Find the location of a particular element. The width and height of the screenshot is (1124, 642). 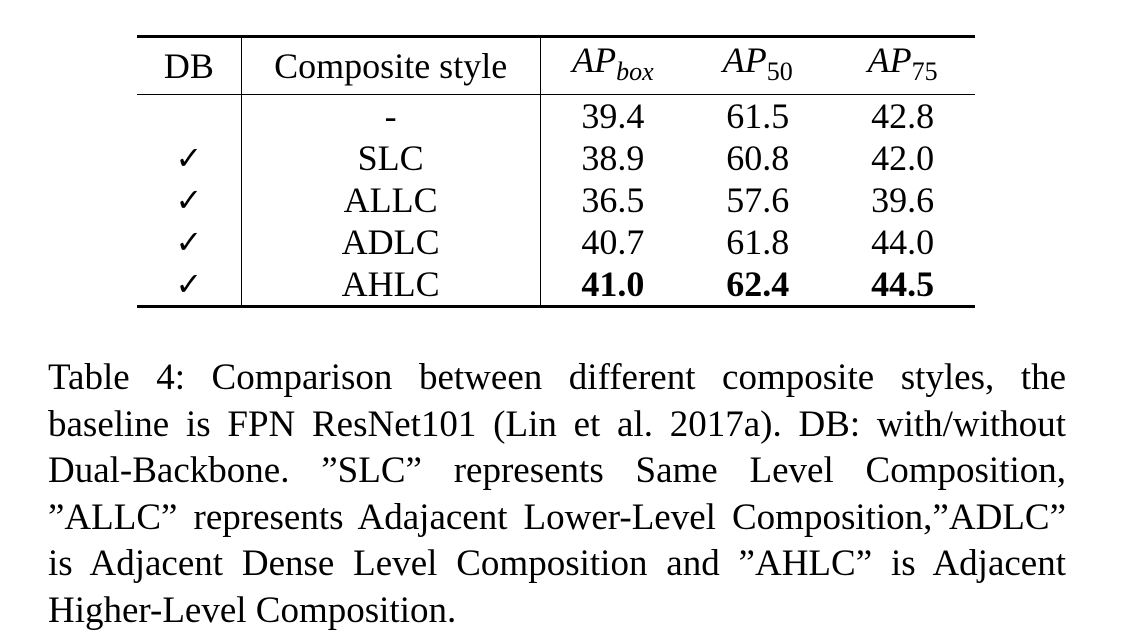

cell-ap50: 61.5 is located at coordinates (758, 116).